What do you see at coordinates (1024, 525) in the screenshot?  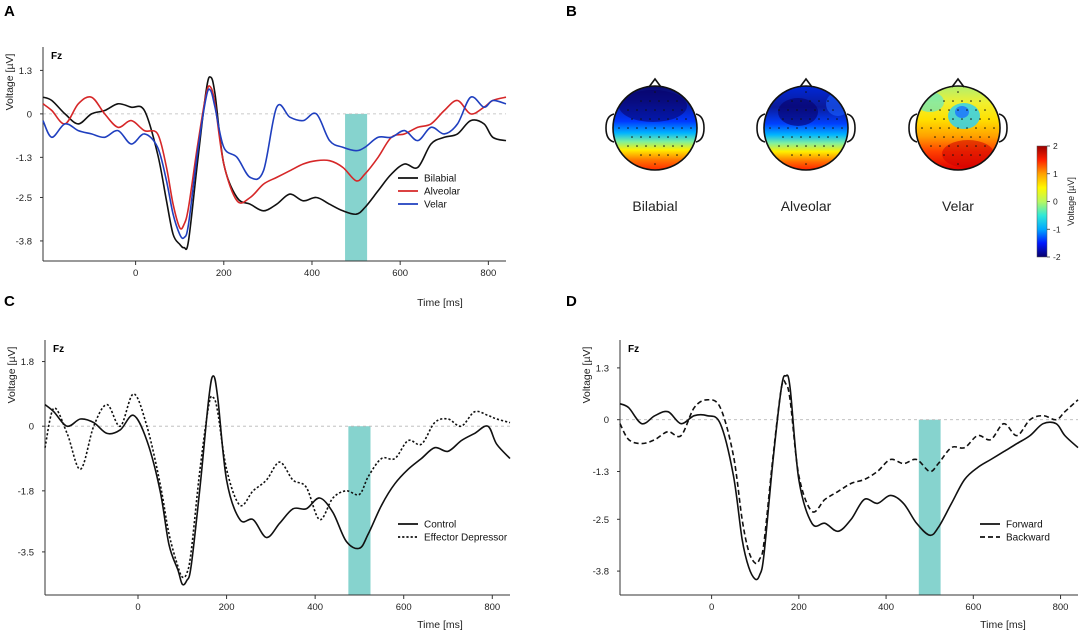 I see `legend-label: Forward` at bounding box center [1024, 525].